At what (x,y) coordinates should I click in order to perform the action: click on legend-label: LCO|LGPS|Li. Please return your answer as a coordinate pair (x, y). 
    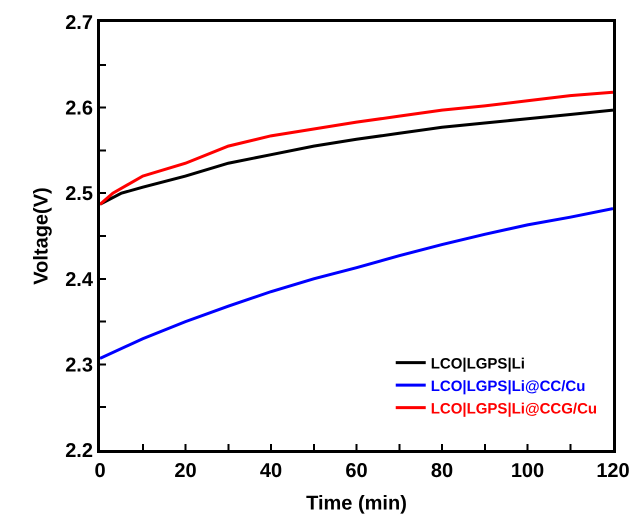
    Looking at the image, I should click on (477, 363).